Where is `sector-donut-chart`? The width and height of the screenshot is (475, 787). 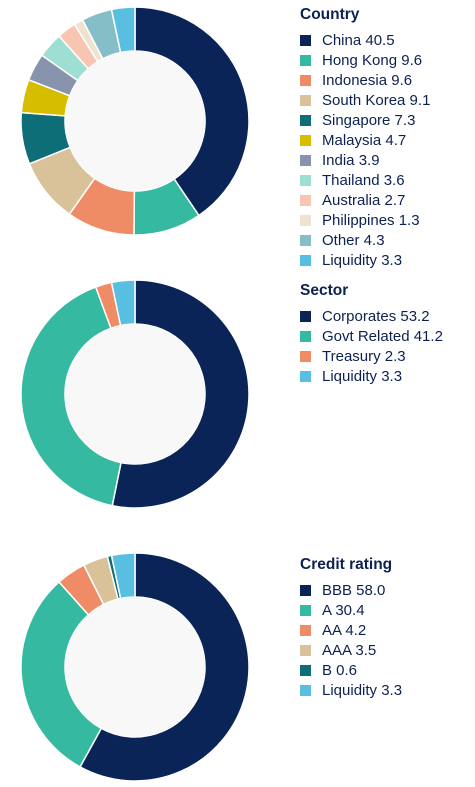 sector-donut-chart is located at coordinates (135, 394).